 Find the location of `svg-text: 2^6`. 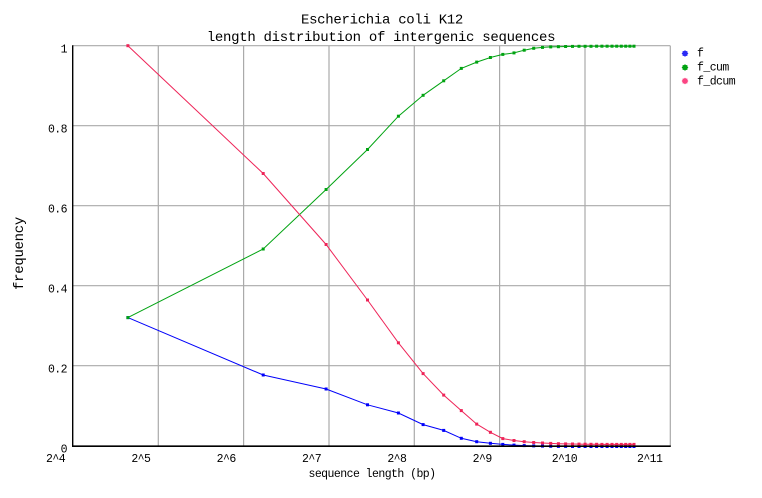

svg-text: 2^6 is located at coordinates (227, 459).